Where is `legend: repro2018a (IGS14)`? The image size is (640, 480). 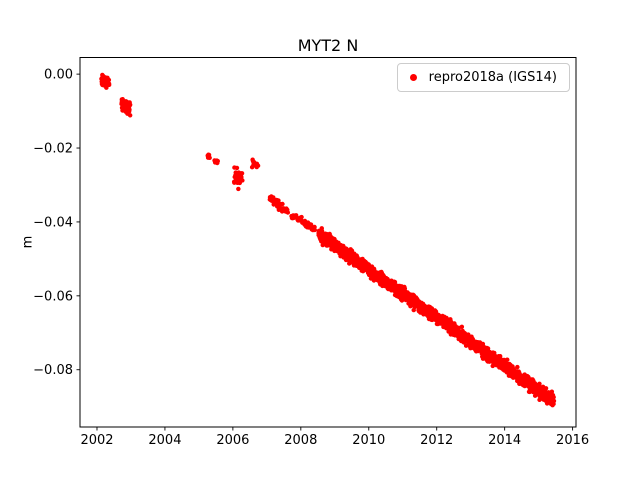 legend: repro2018a (IGS14) is located at coordinates (483, 77).